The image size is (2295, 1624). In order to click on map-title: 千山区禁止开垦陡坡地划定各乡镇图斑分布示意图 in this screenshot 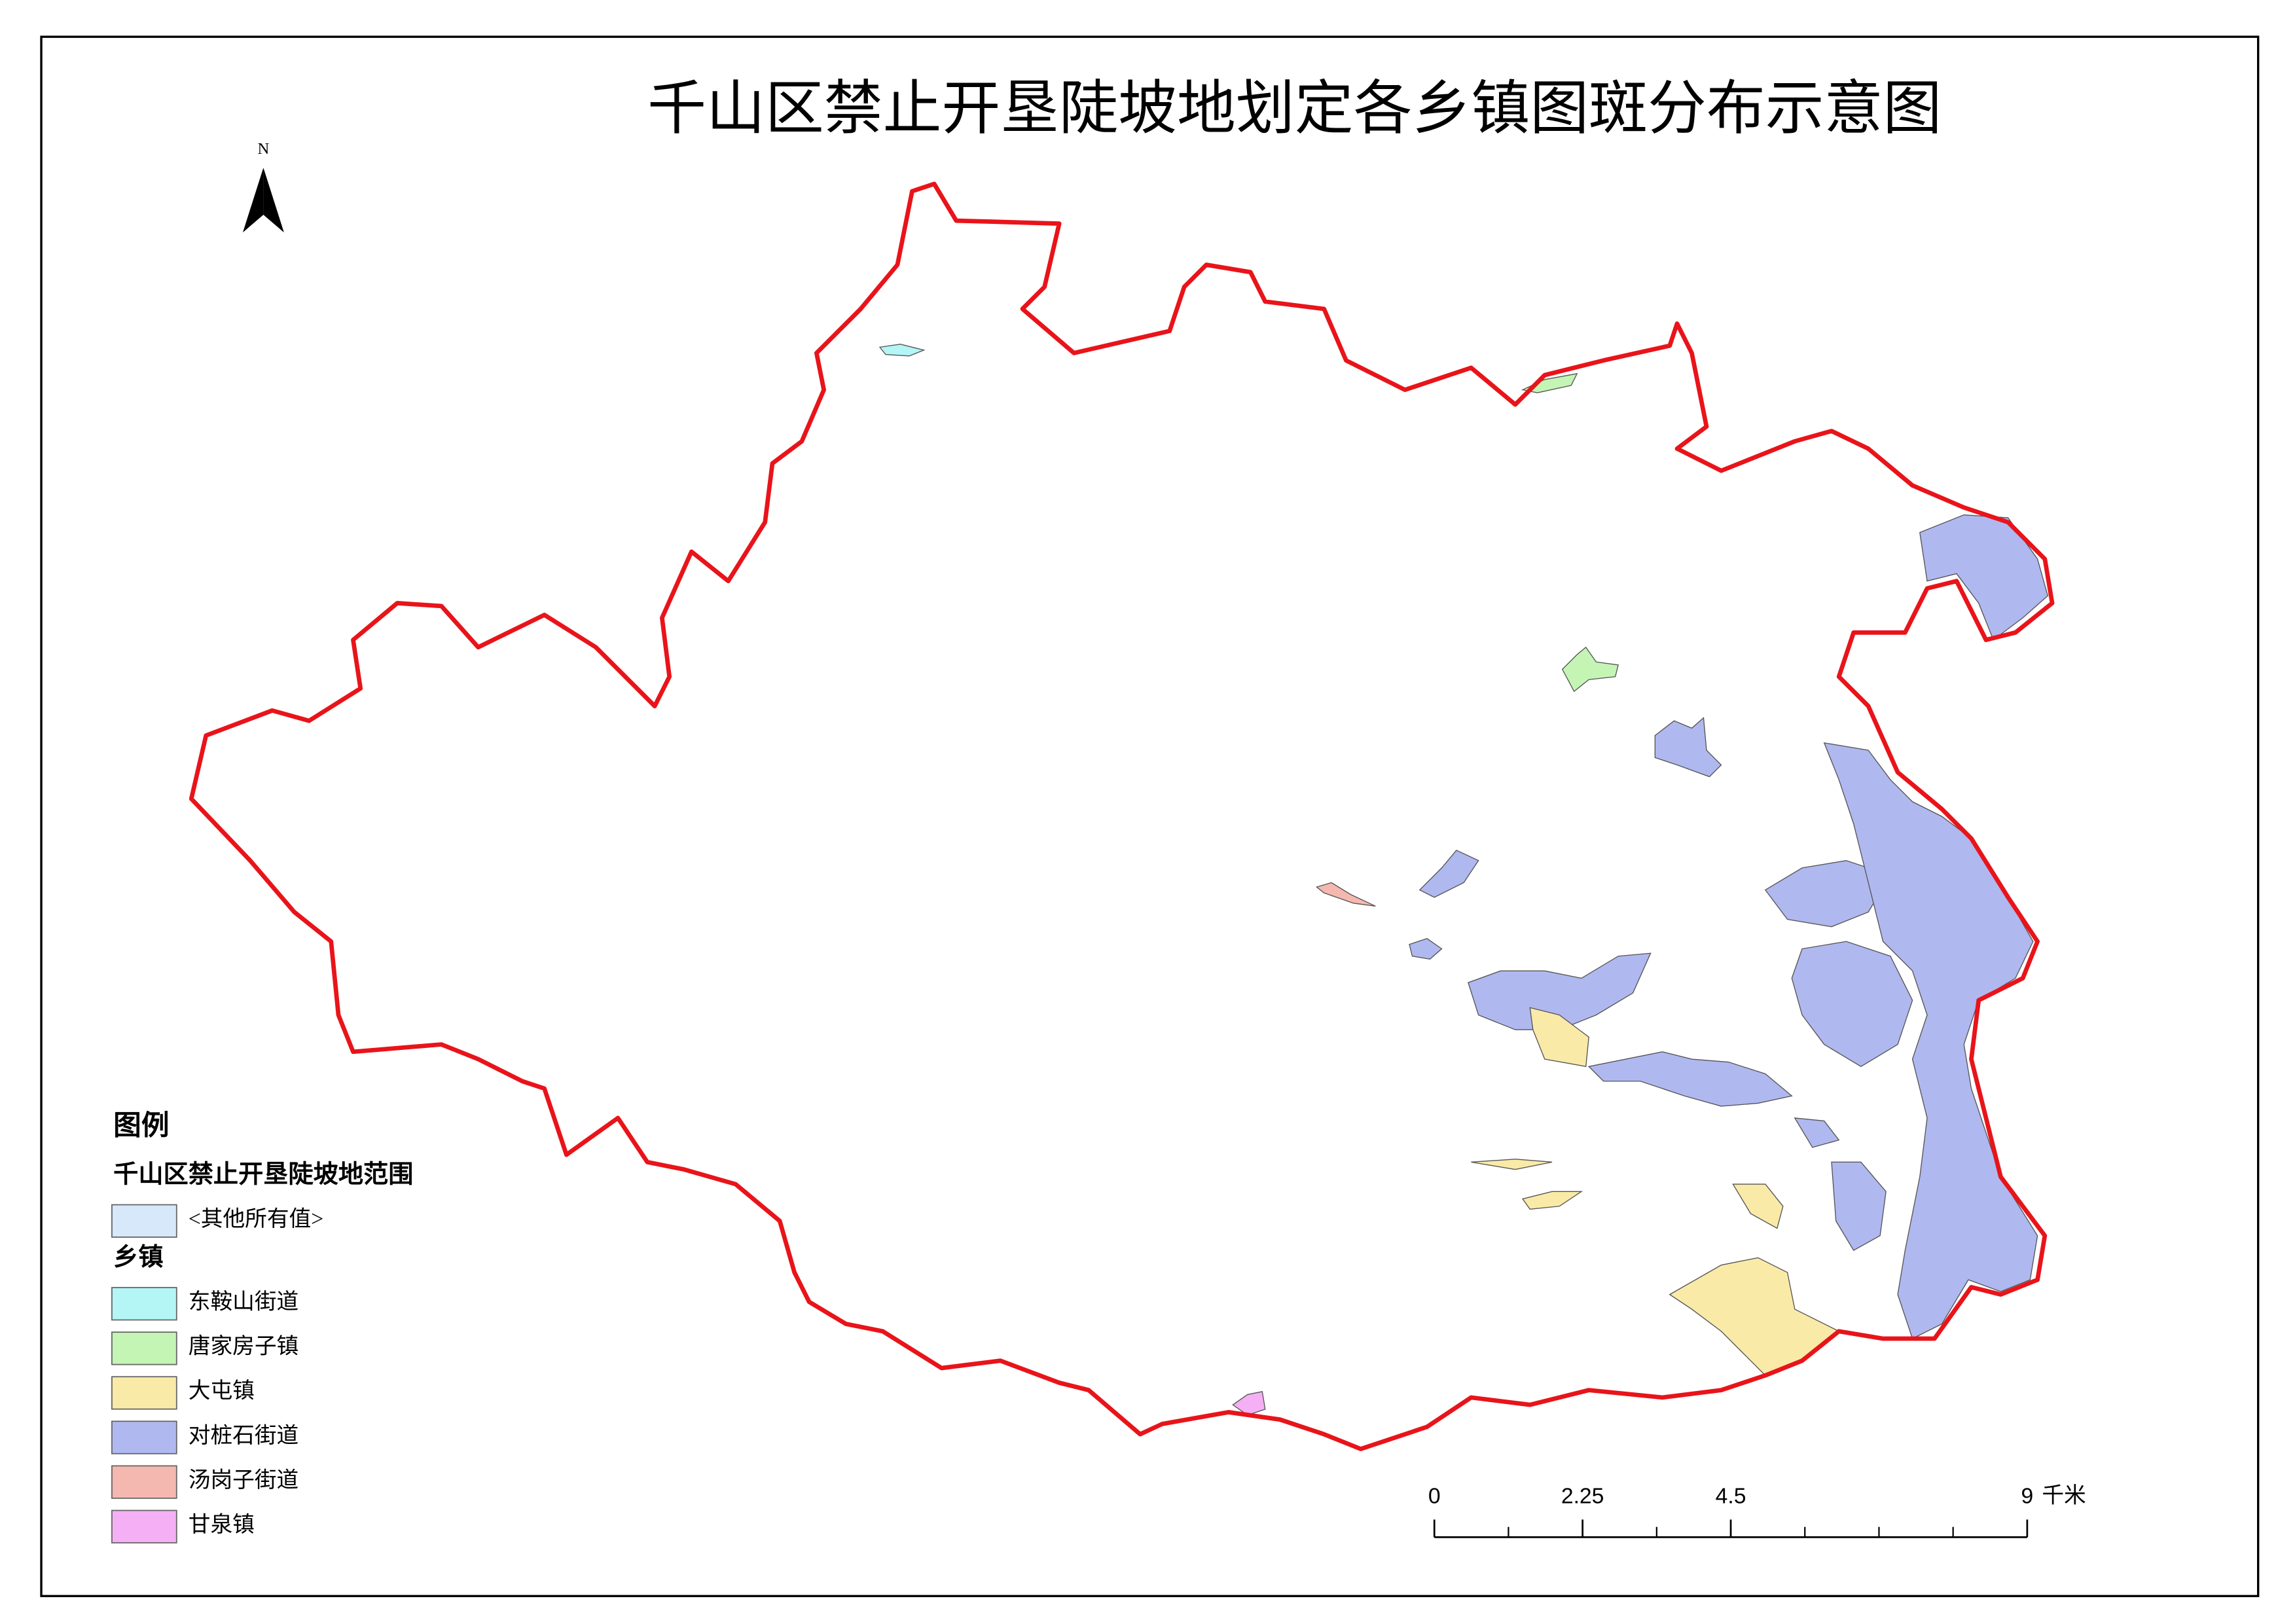, I will do `click(1295, 109)`.